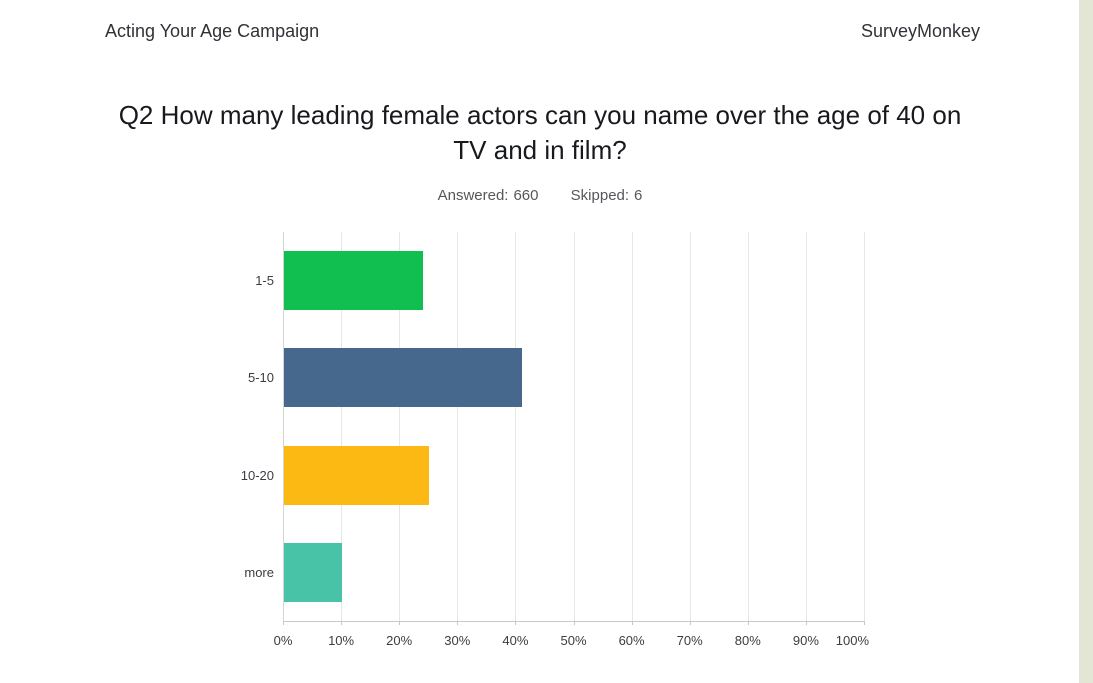 The image size is (1093, 683). I want to click on skipped-stat: Skipped: 6, so click(607, 195).